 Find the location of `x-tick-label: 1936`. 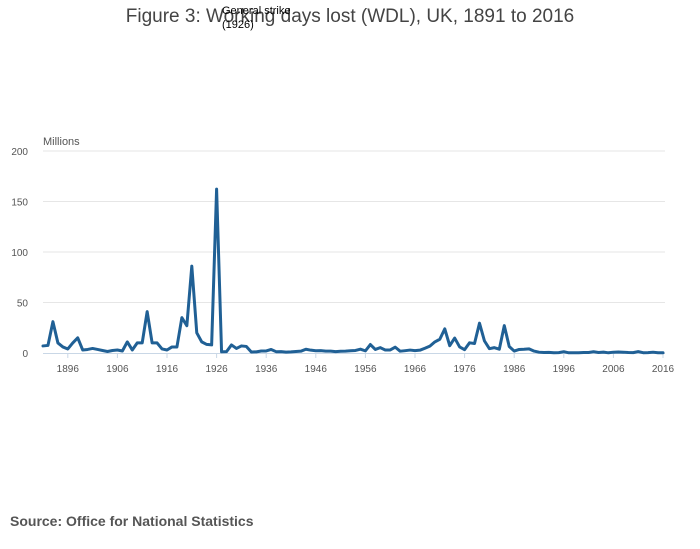

x-tick-label: 1936 is located at coordinates (266, 369).